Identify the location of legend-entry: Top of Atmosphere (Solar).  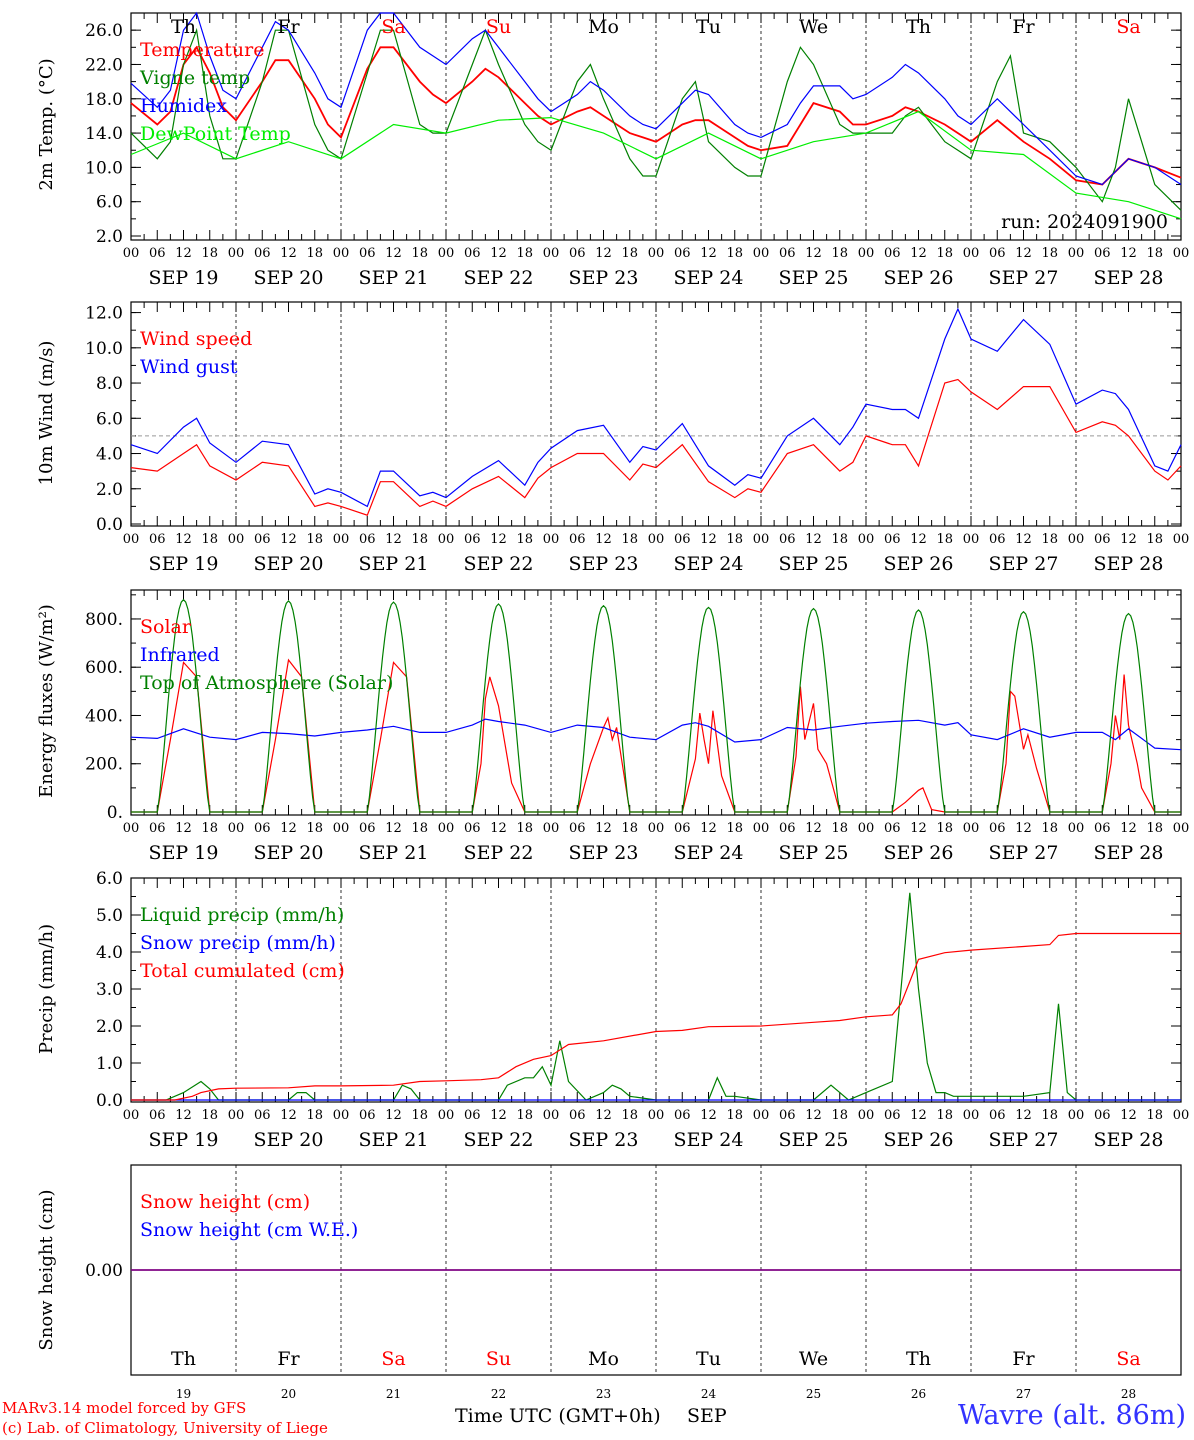
(266, 683).